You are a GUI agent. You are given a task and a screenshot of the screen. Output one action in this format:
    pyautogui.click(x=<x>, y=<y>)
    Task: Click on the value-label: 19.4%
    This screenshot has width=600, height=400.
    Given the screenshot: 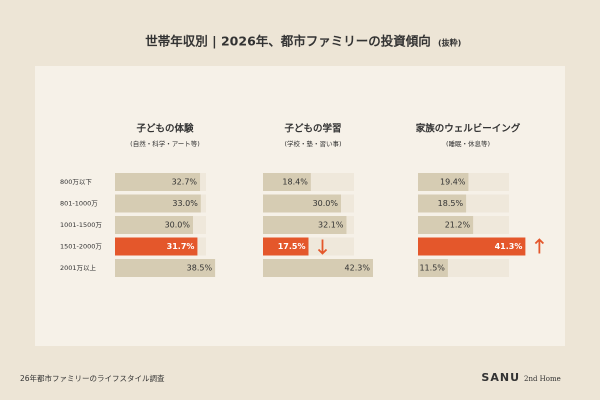 What is the action you would take?
    pyautogui.click(x=453, y=182)
    